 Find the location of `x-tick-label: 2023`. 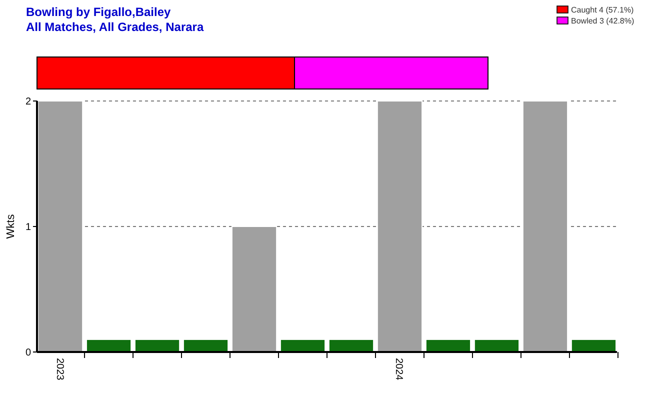

x-tick-label: 2023 is located at coordinates (59, 369).